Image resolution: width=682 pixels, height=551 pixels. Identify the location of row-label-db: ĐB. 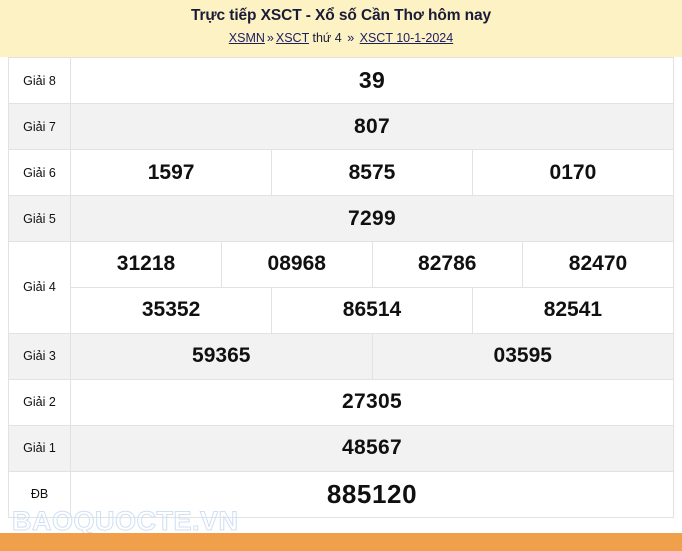
(39, 494).